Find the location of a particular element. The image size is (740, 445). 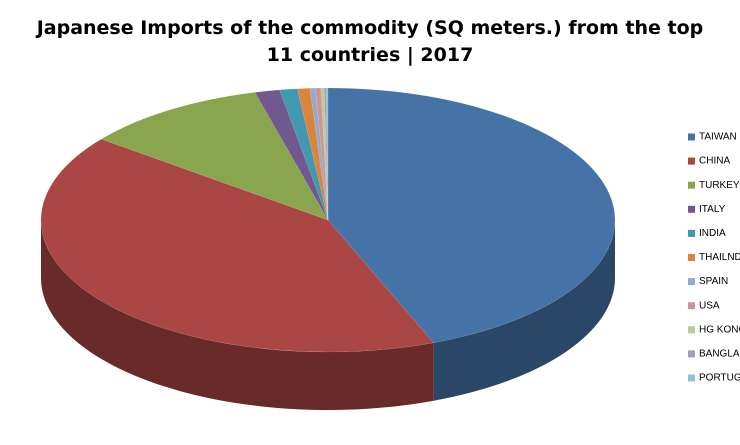

legend-label: PORTUGAL is located at coordinates (719, 378).